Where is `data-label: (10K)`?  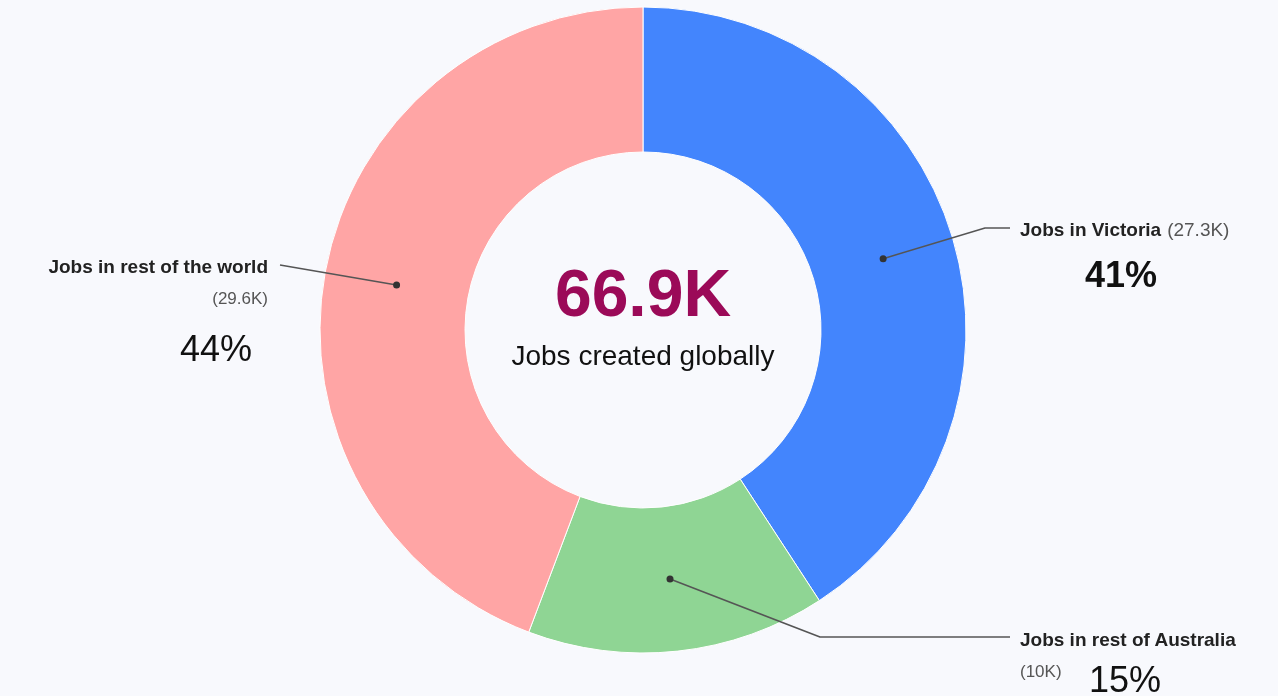
data-label: (10K) is located at coordinates (1041, 671).